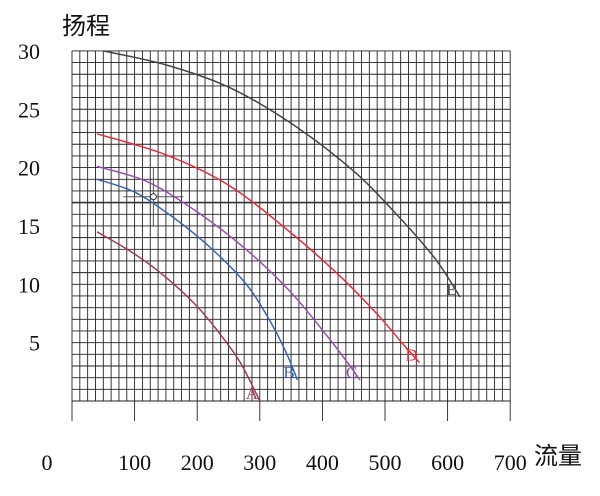 This screenshot has height=496, width=600. I want to click on y-tick-label: 5, so click(34, 343).